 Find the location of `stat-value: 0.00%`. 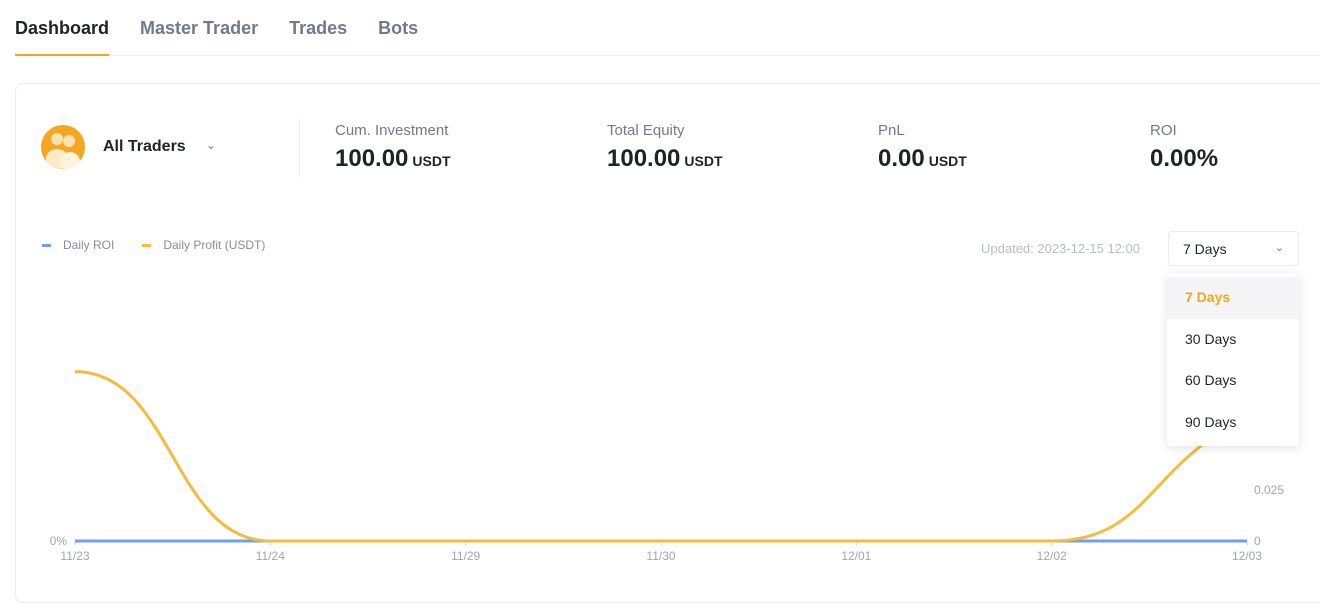

stat-value: 0.00% is located at coordinates (1184, 158).